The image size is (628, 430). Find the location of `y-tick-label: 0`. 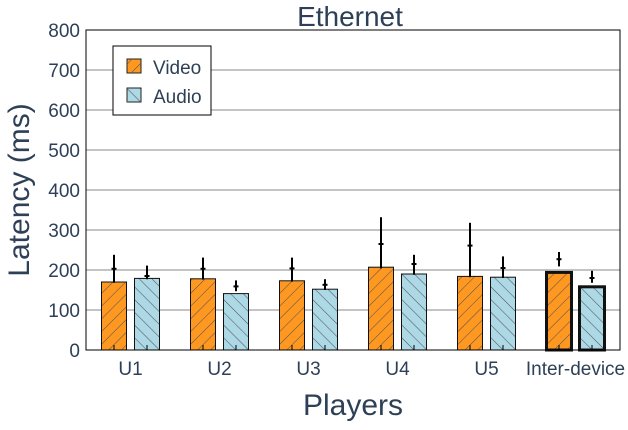

y-tick-label: 0 is located at coordinates (74, 351).